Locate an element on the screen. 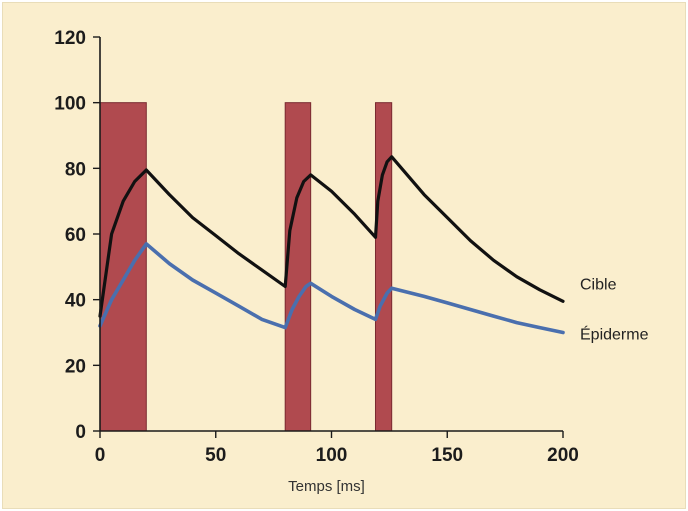 The image size is (688, 511). y-tick-label-80: 80 is located at coordinates (75, 169).